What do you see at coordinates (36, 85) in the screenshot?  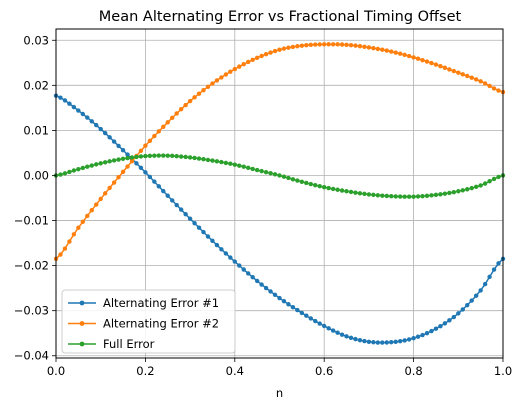 I see `y-tick-label: 0.02` at bounding box center [36, 85].